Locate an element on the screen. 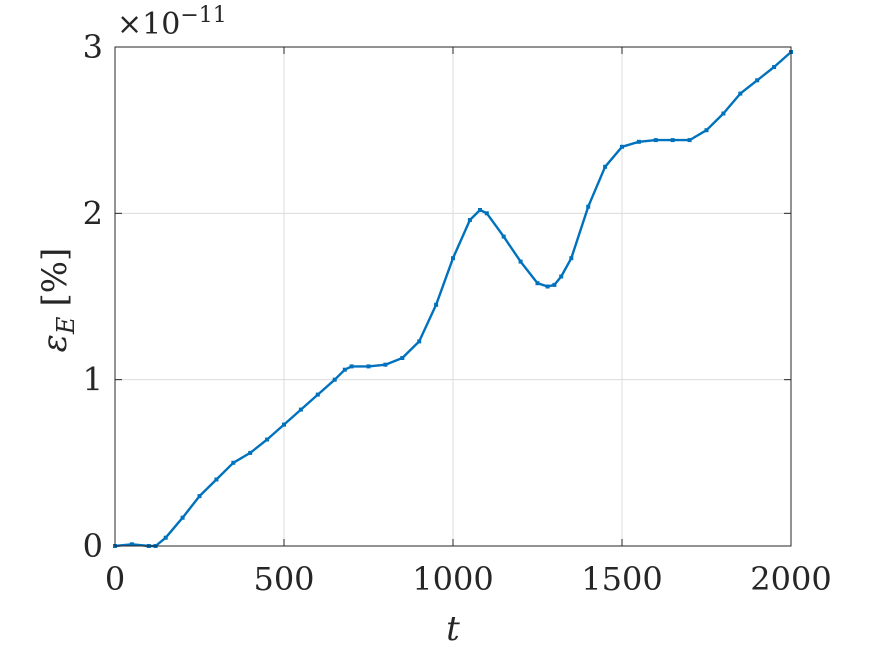 Image resolution: width=875 pixels, height=656 pixels. x-axis-label: t is located at coordinates (453, 629).